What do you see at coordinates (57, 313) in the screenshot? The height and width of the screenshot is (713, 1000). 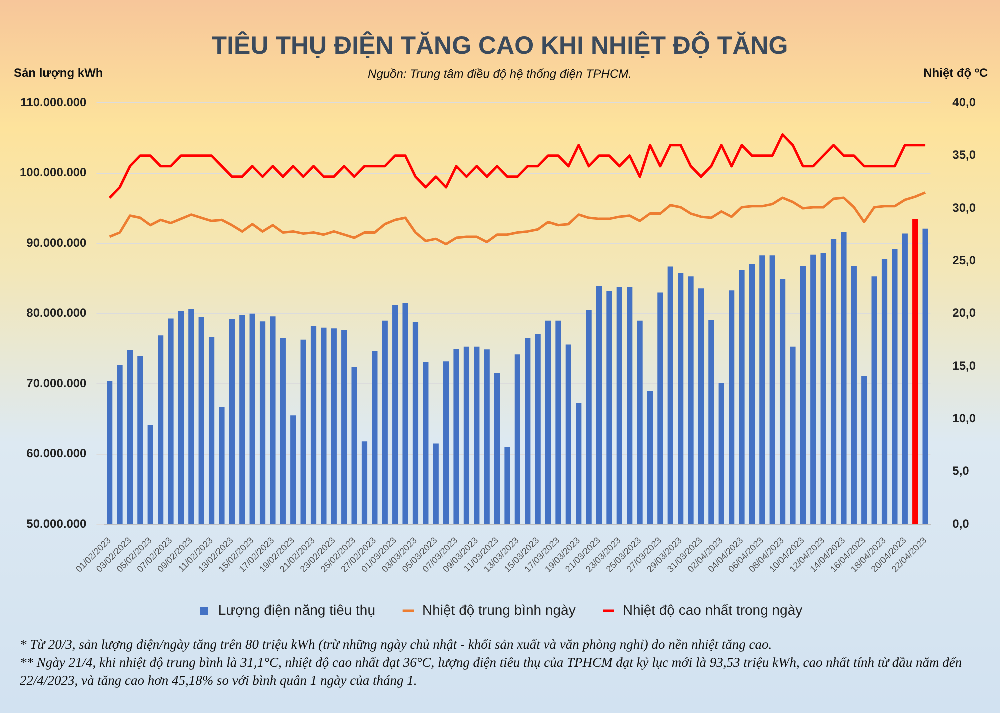 I see `y-tick-label: 80.000.000` at bounding box center [57, 313].